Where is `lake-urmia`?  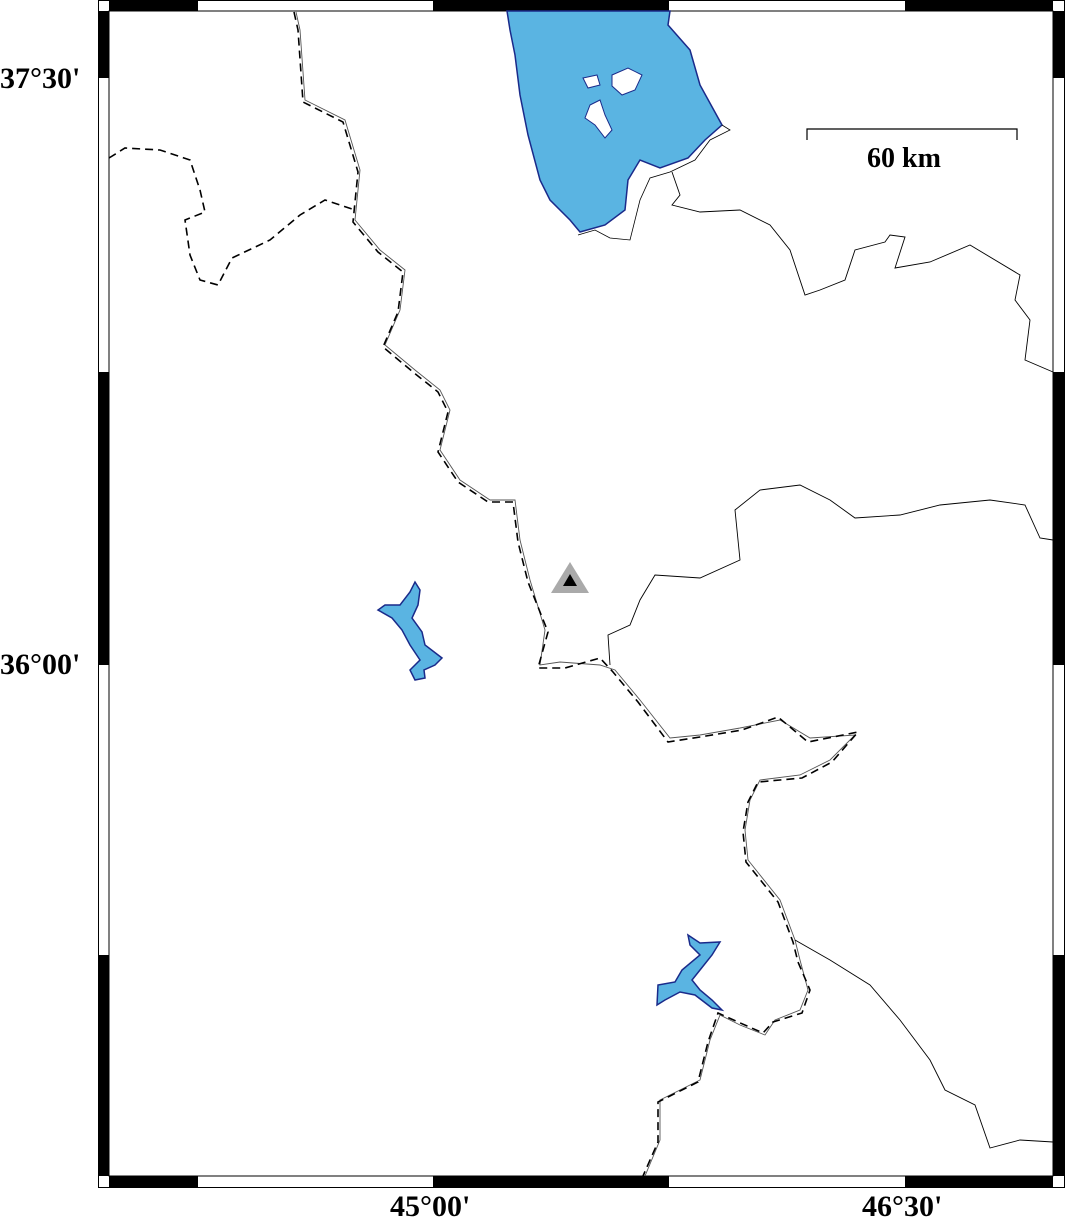 lake-urmia is located at coordinates (614, 121).